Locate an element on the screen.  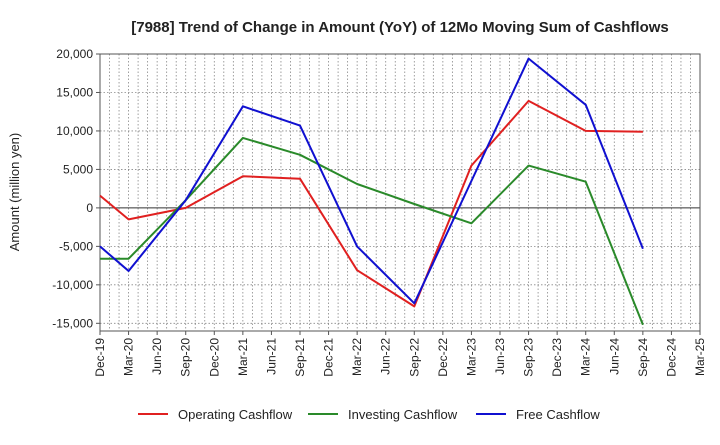
legend-label-operating-cashflow: Operating Cashflow is located at coordinates (235, 414).